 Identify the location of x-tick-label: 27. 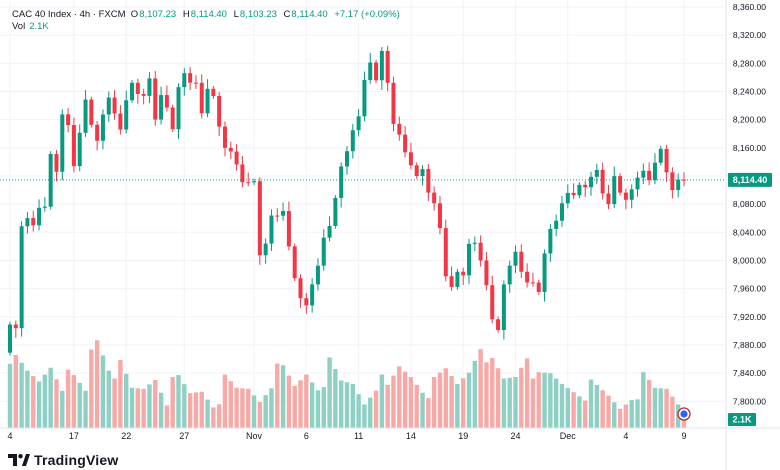
(184, 436).